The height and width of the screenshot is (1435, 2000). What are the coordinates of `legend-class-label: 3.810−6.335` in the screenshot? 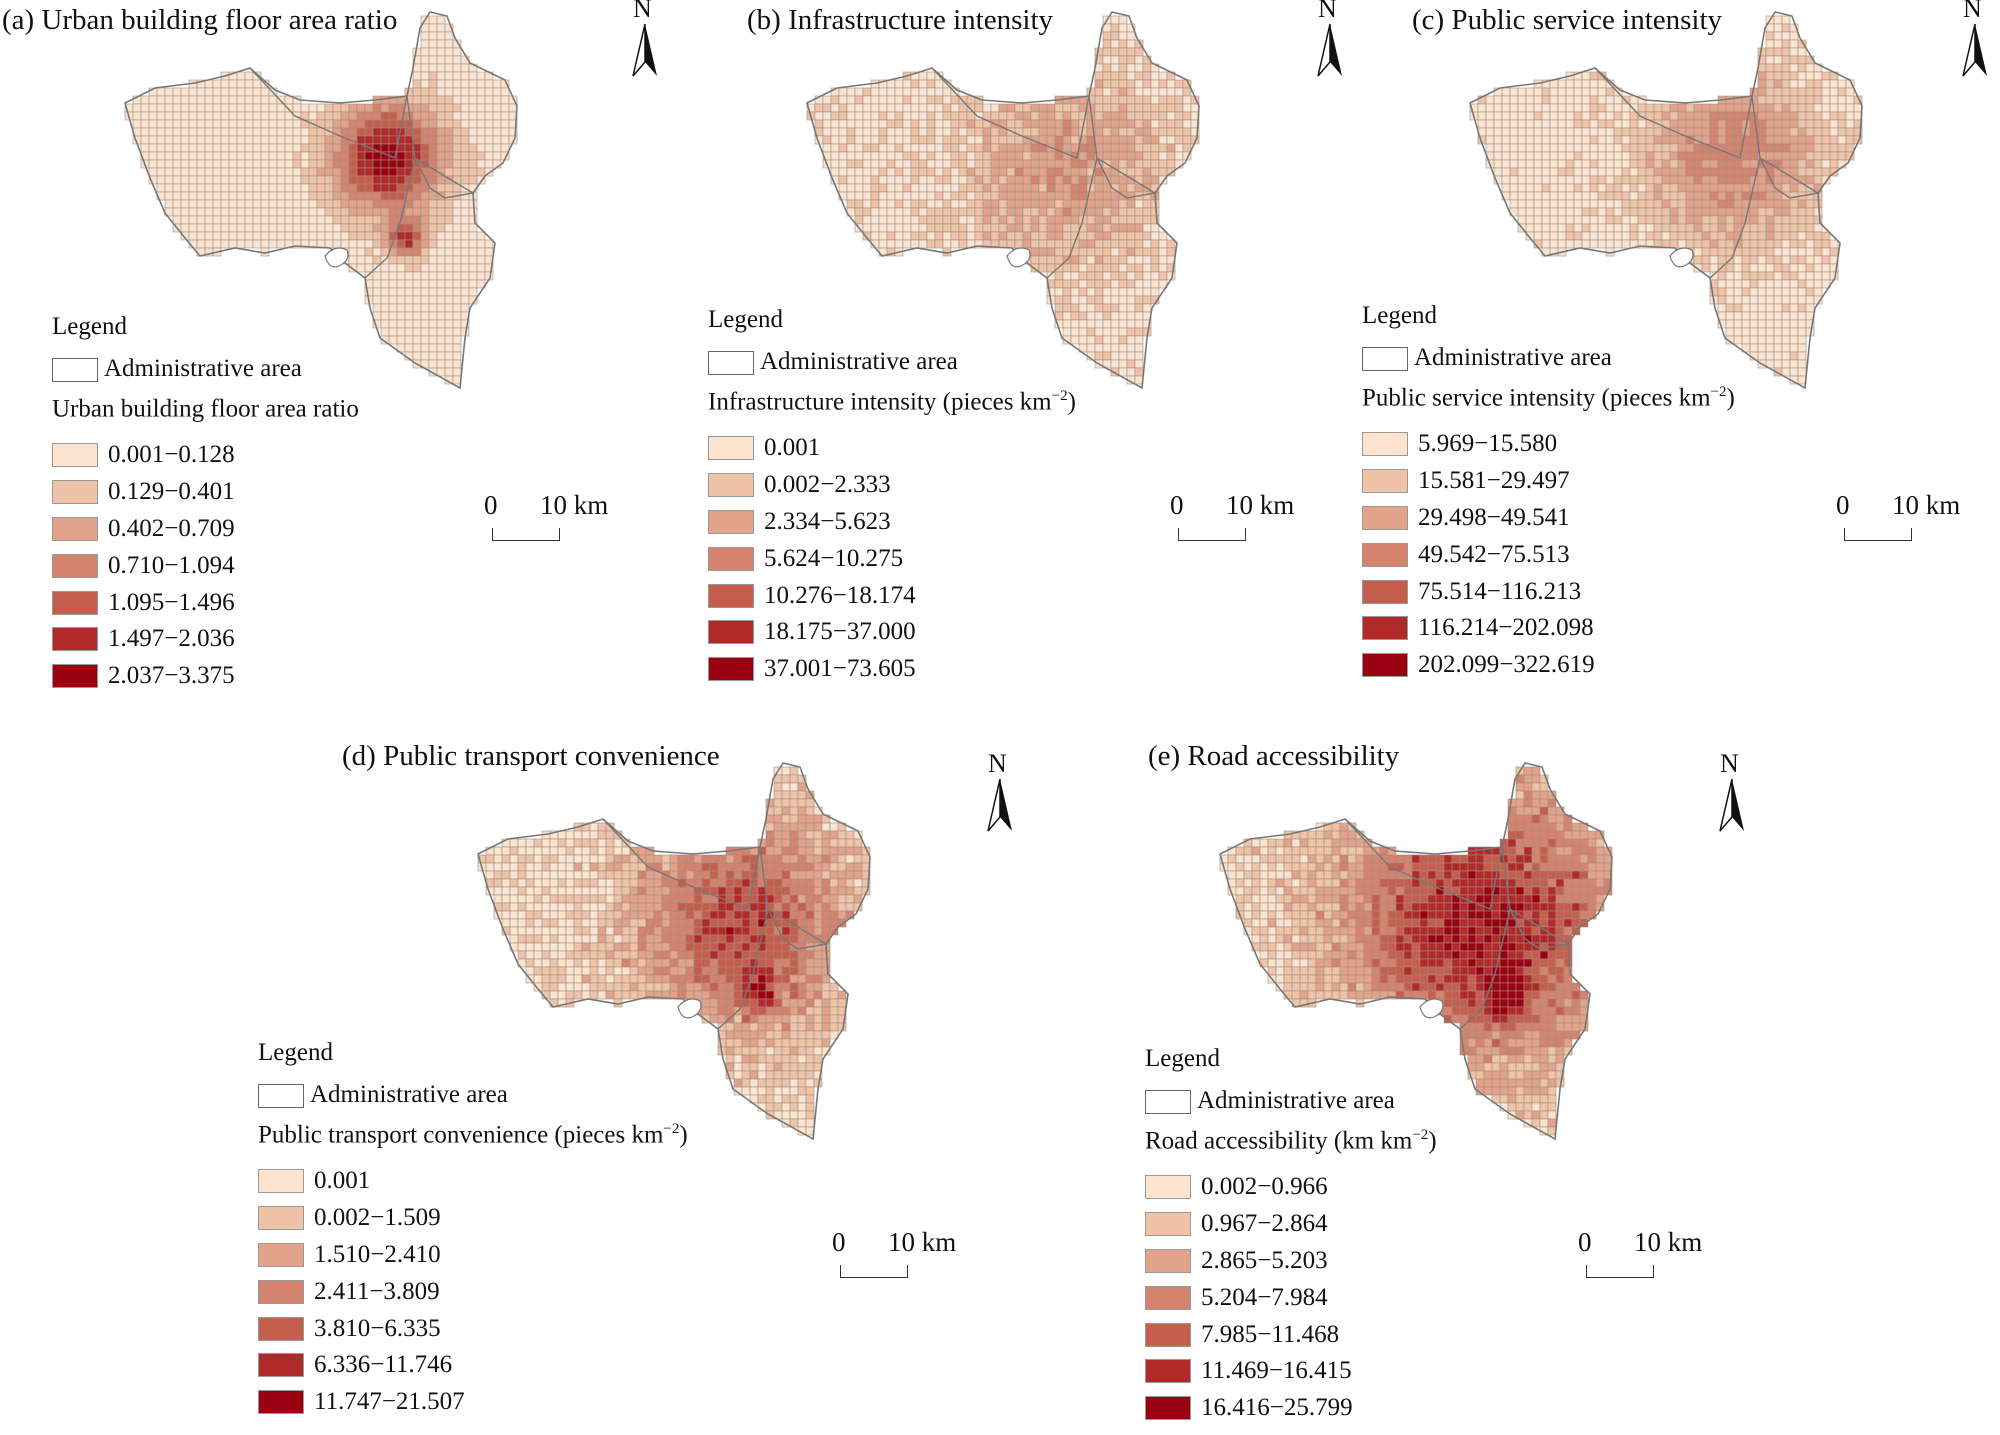 It's located at (377, 1329).